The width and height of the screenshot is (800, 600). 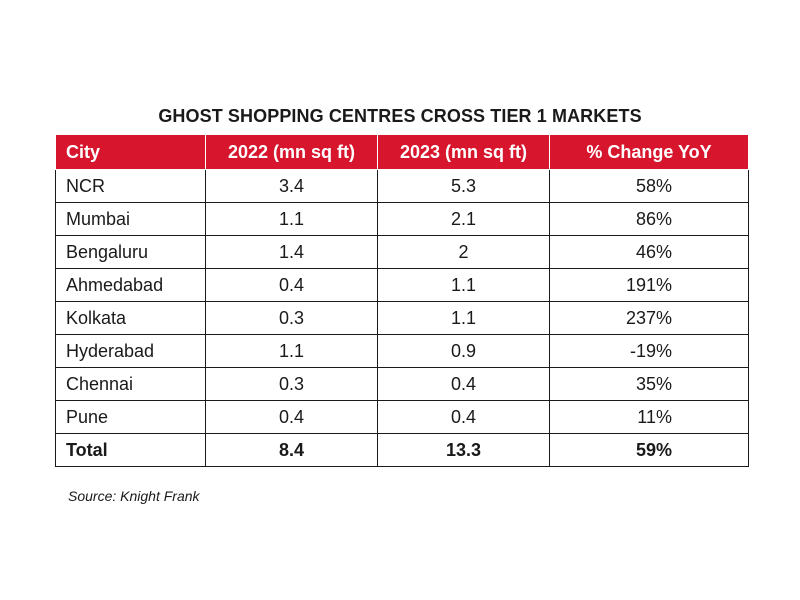 What do you see at coordinates (130, 285) in the screenshot?
I see `cell-city: Ahmedabad` at bounding box center [130, 285].